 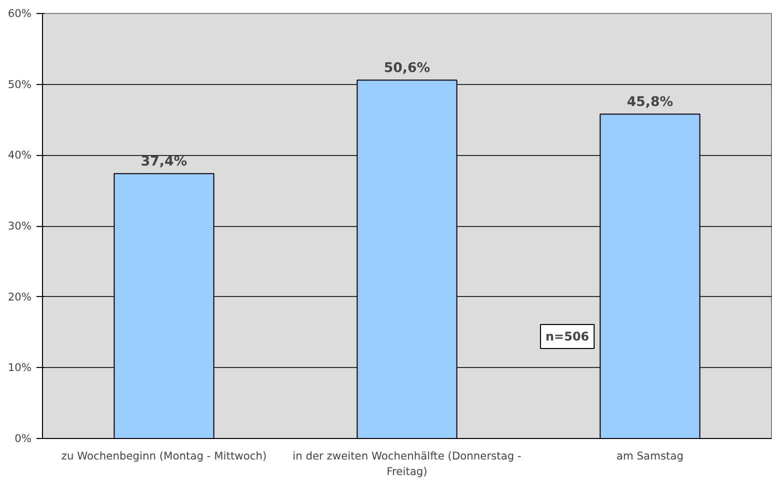 What do you see at coordinates (20, 226) in the screenshot?
I see `y-tick-label: 30%` at bounding box center [20, 226].